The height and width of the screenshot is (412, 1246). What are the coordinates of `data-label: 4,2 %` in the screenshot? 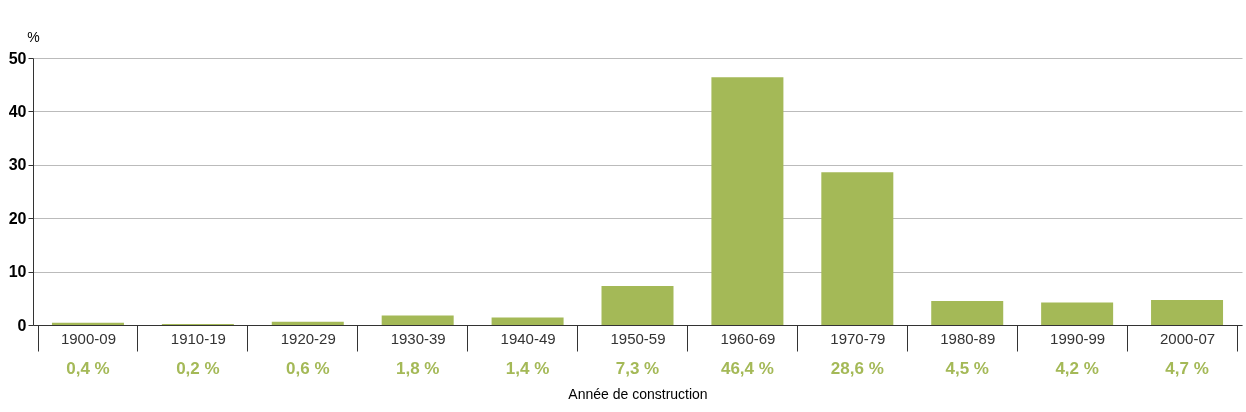 It's located at (1077, 368).